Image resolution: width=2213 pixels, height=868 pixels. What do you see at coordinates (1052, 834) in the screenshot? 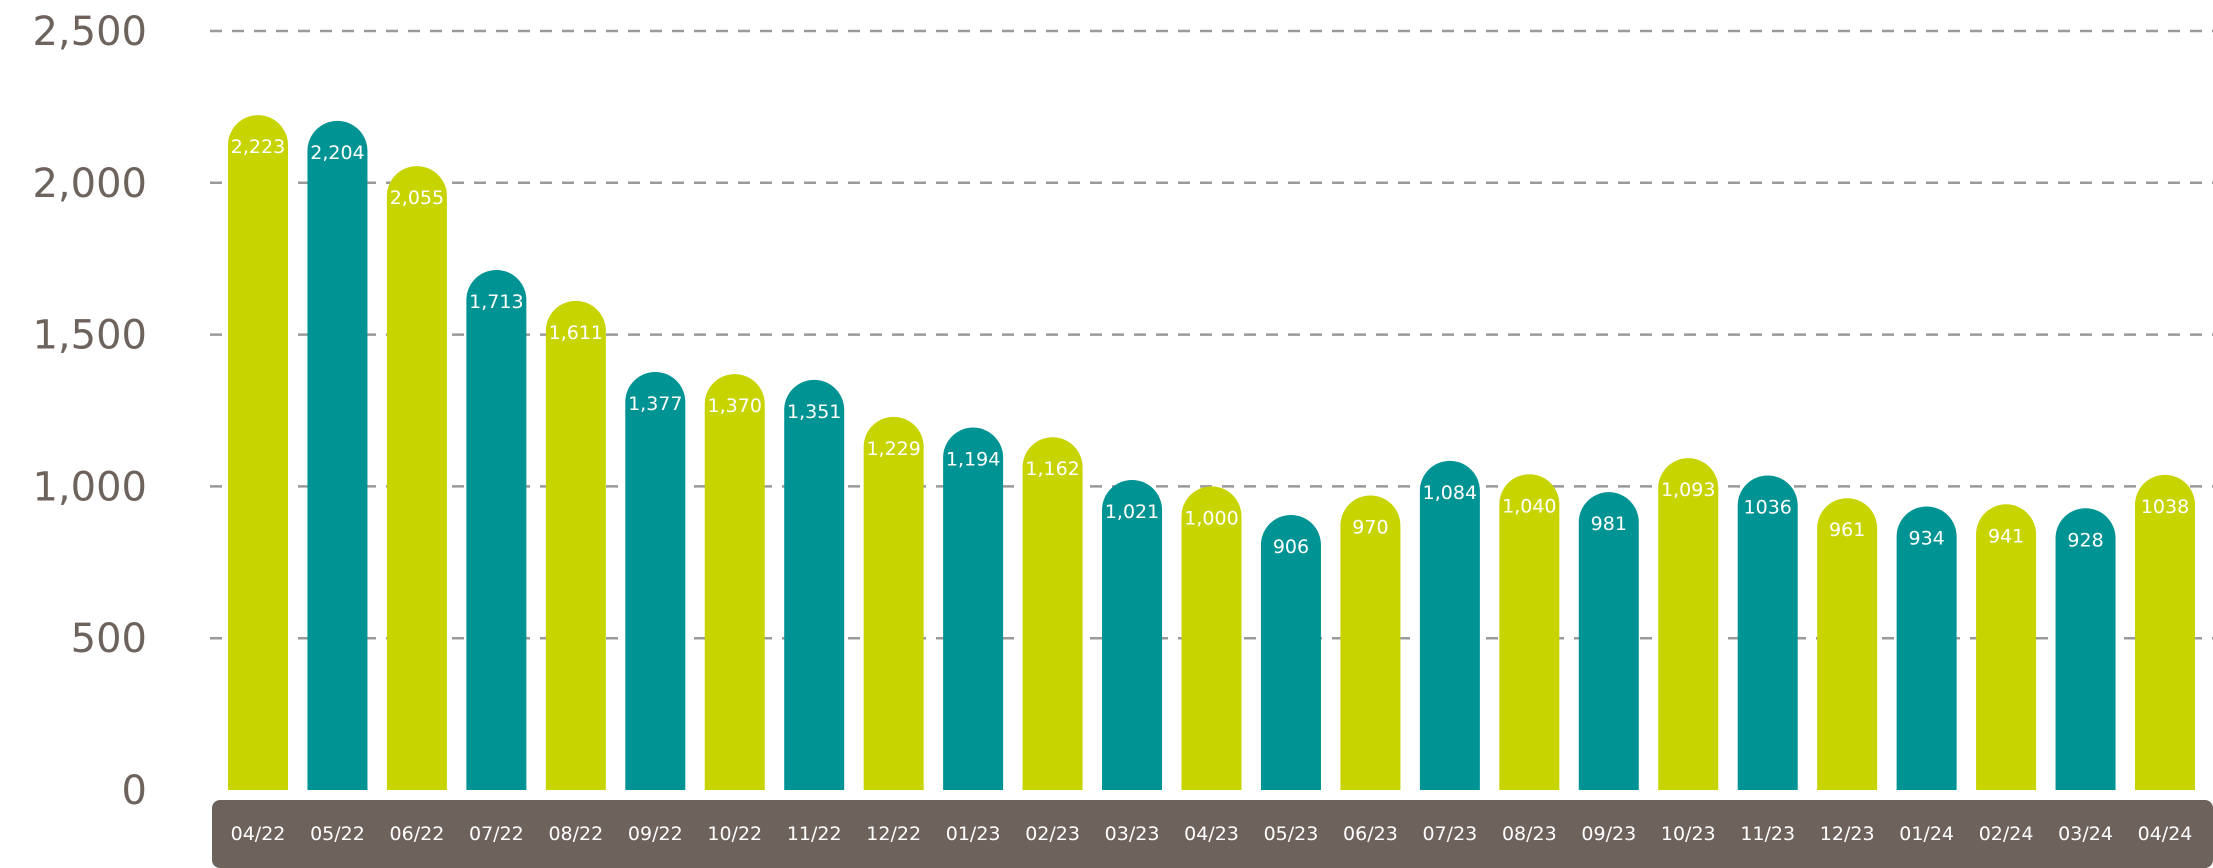
I see `x-tick-label: 02/23` at bounding box center [1052, 834].